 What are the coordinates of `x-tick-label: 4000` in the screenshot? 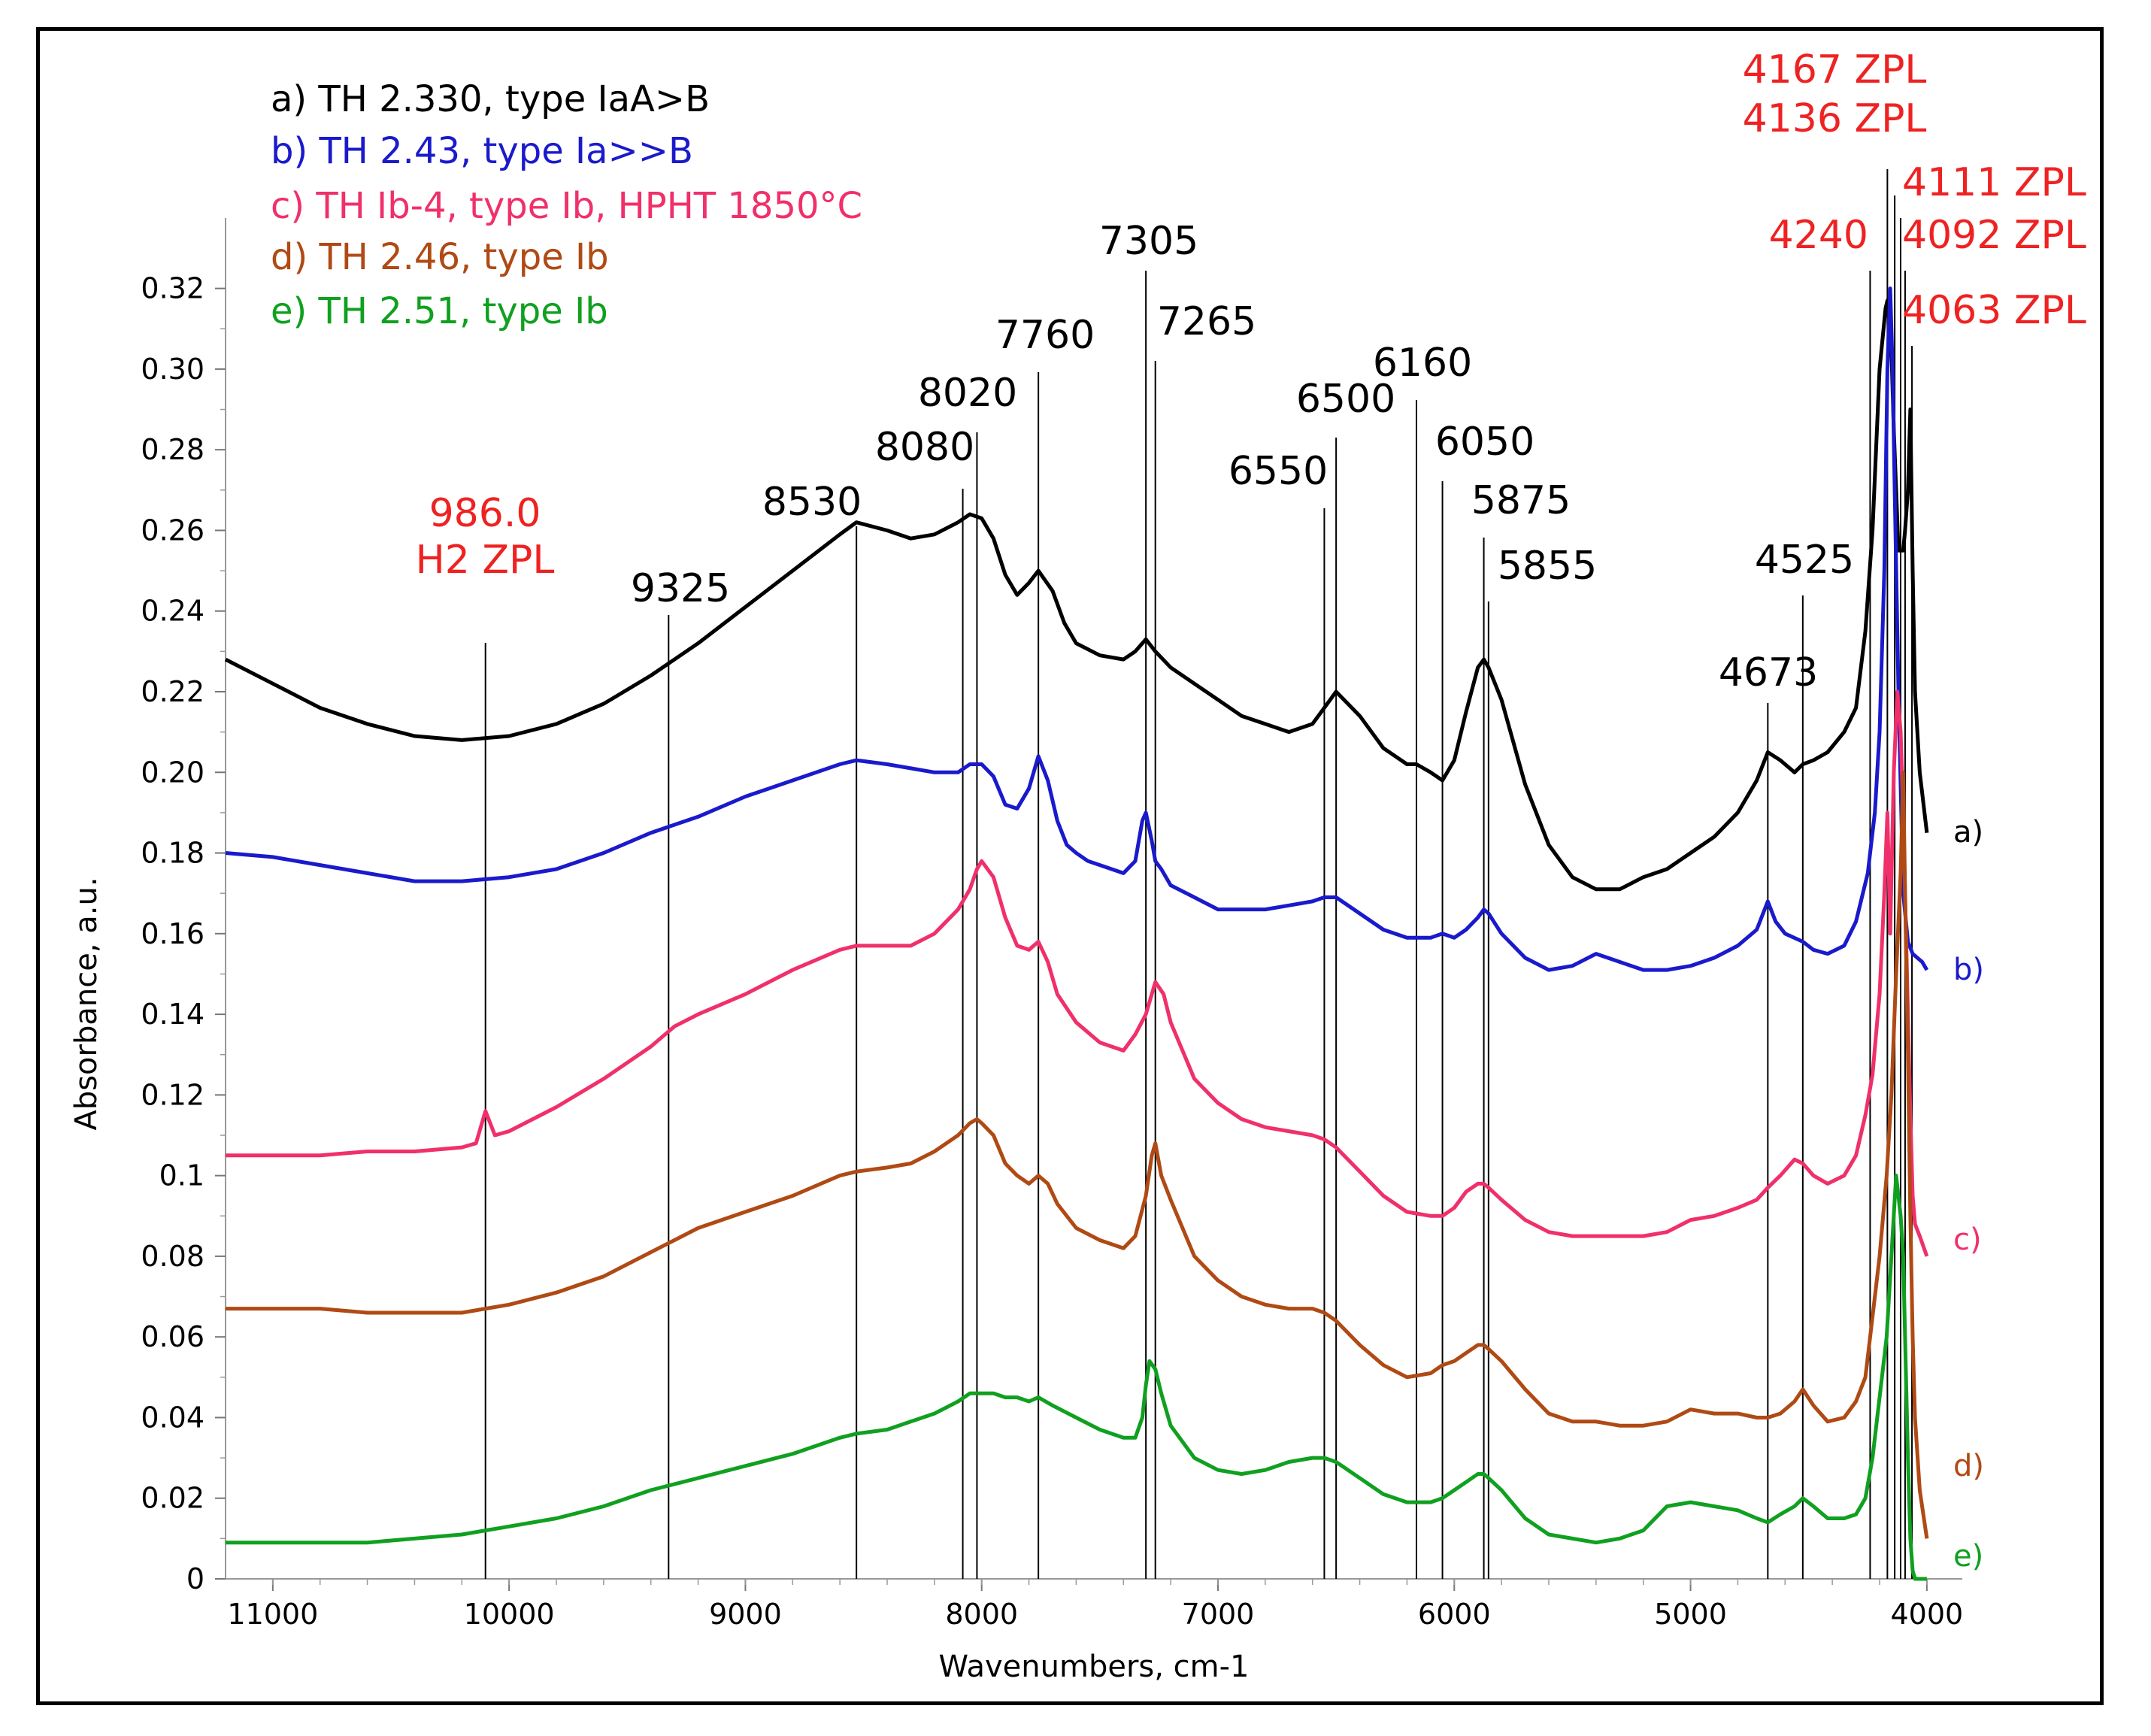 It's located at (1926, 1614).